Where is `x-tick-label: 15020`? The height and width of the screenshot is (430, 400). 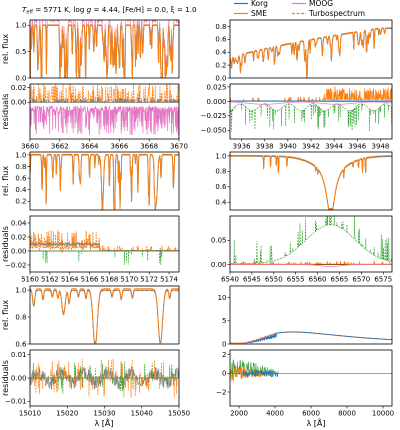 x-tick-label: 15020 is located at coordinates (67, 414).